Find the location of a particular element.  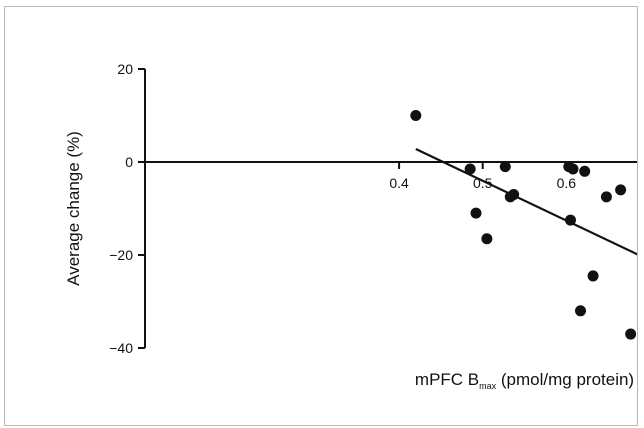

y-tick-label: 20 is located at coordinates (125, 69).